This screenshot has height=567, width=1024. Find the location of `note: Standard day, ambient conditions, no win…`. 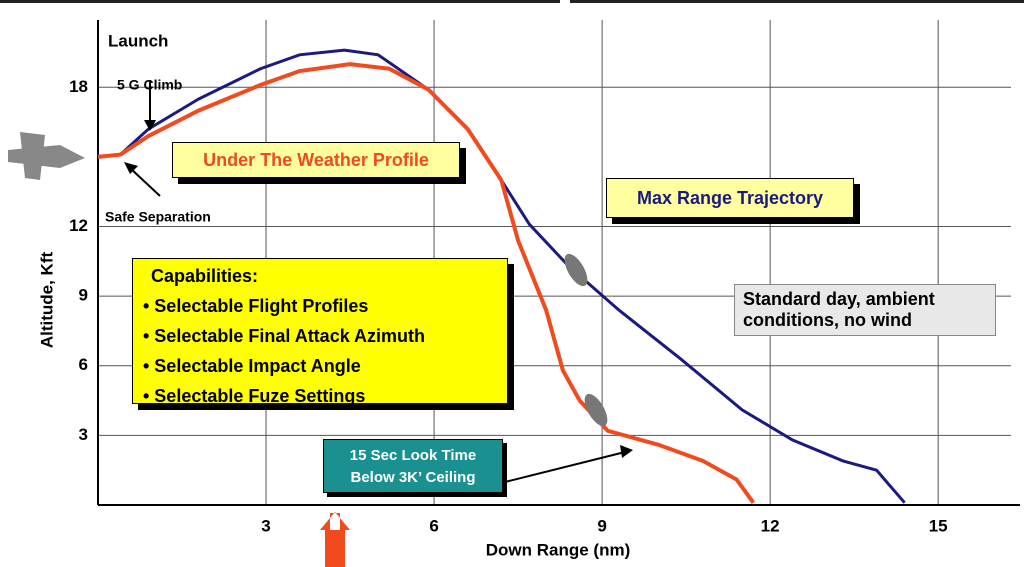

note: Standard day, ambient conditions, no win… is located at coordinates (865, 310).